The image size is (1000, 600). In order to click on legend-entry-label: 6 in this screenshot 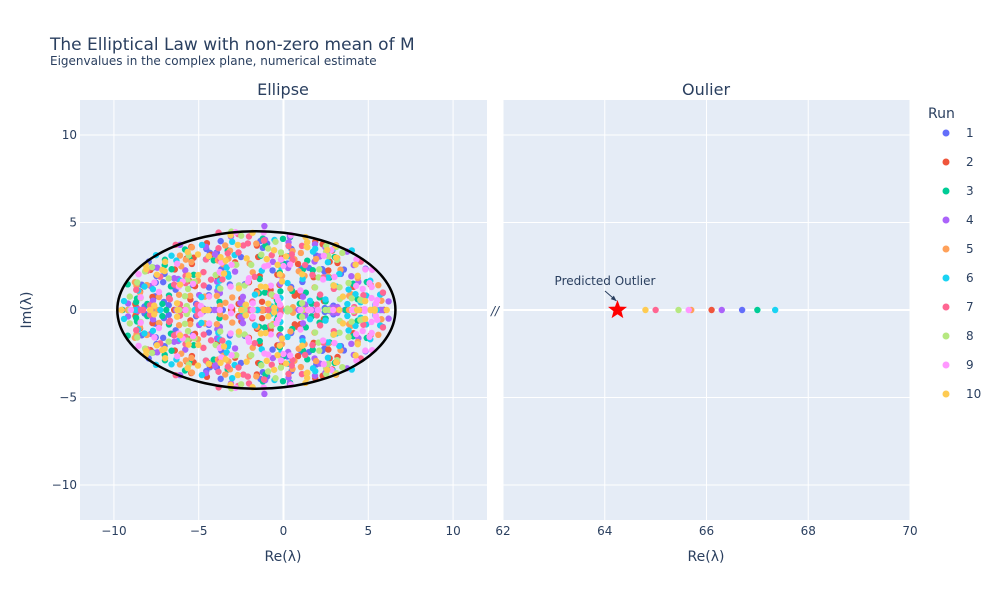, I will do `click(970, 278)`.